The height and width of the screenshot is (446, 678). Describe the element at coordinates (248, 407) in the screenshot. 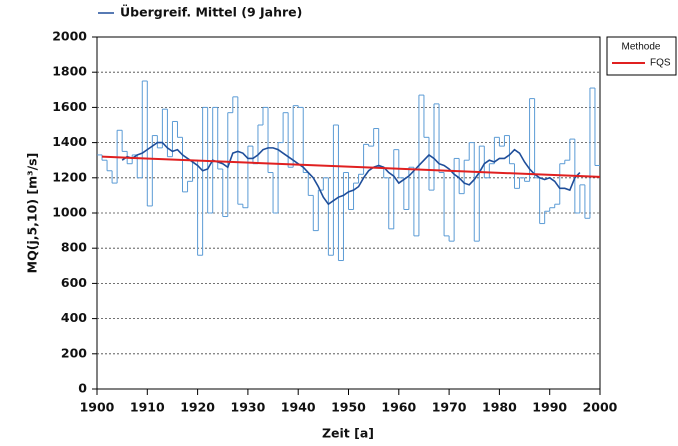

I see `x-tick-label: 1930` at that location.